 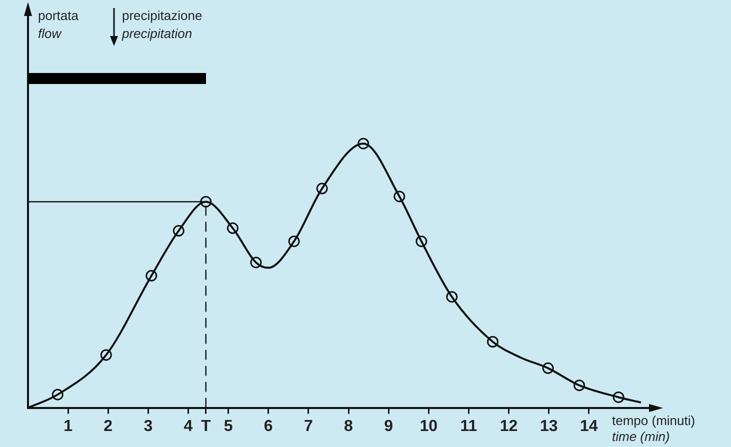 I want to click on text: portata flow, so click(x=59, y=24).